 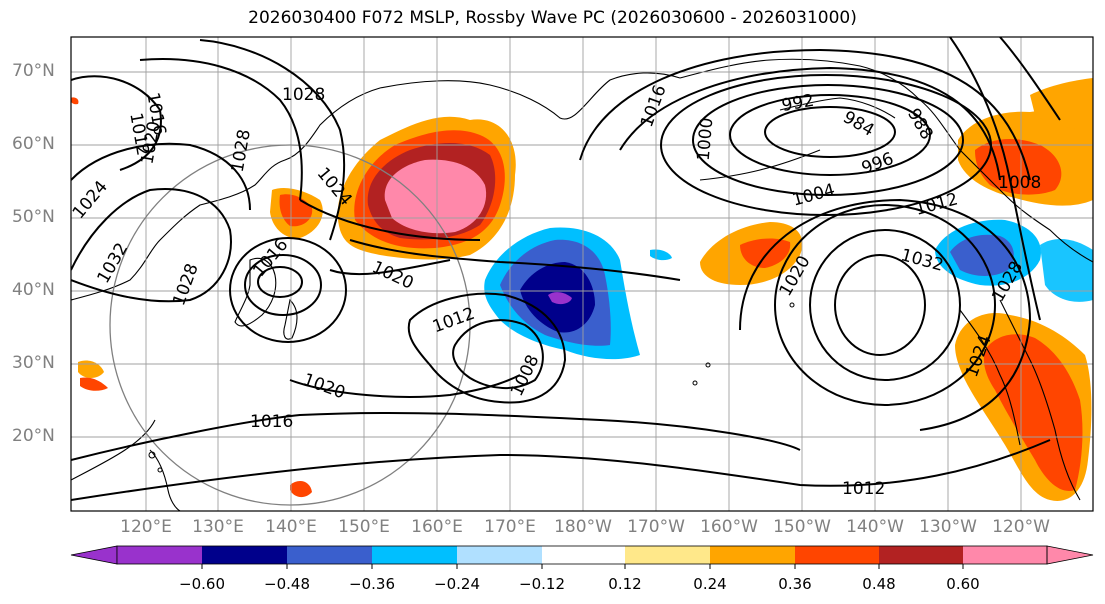 I want to click on longitude-label: 130°W, so click(x=948, y=527).